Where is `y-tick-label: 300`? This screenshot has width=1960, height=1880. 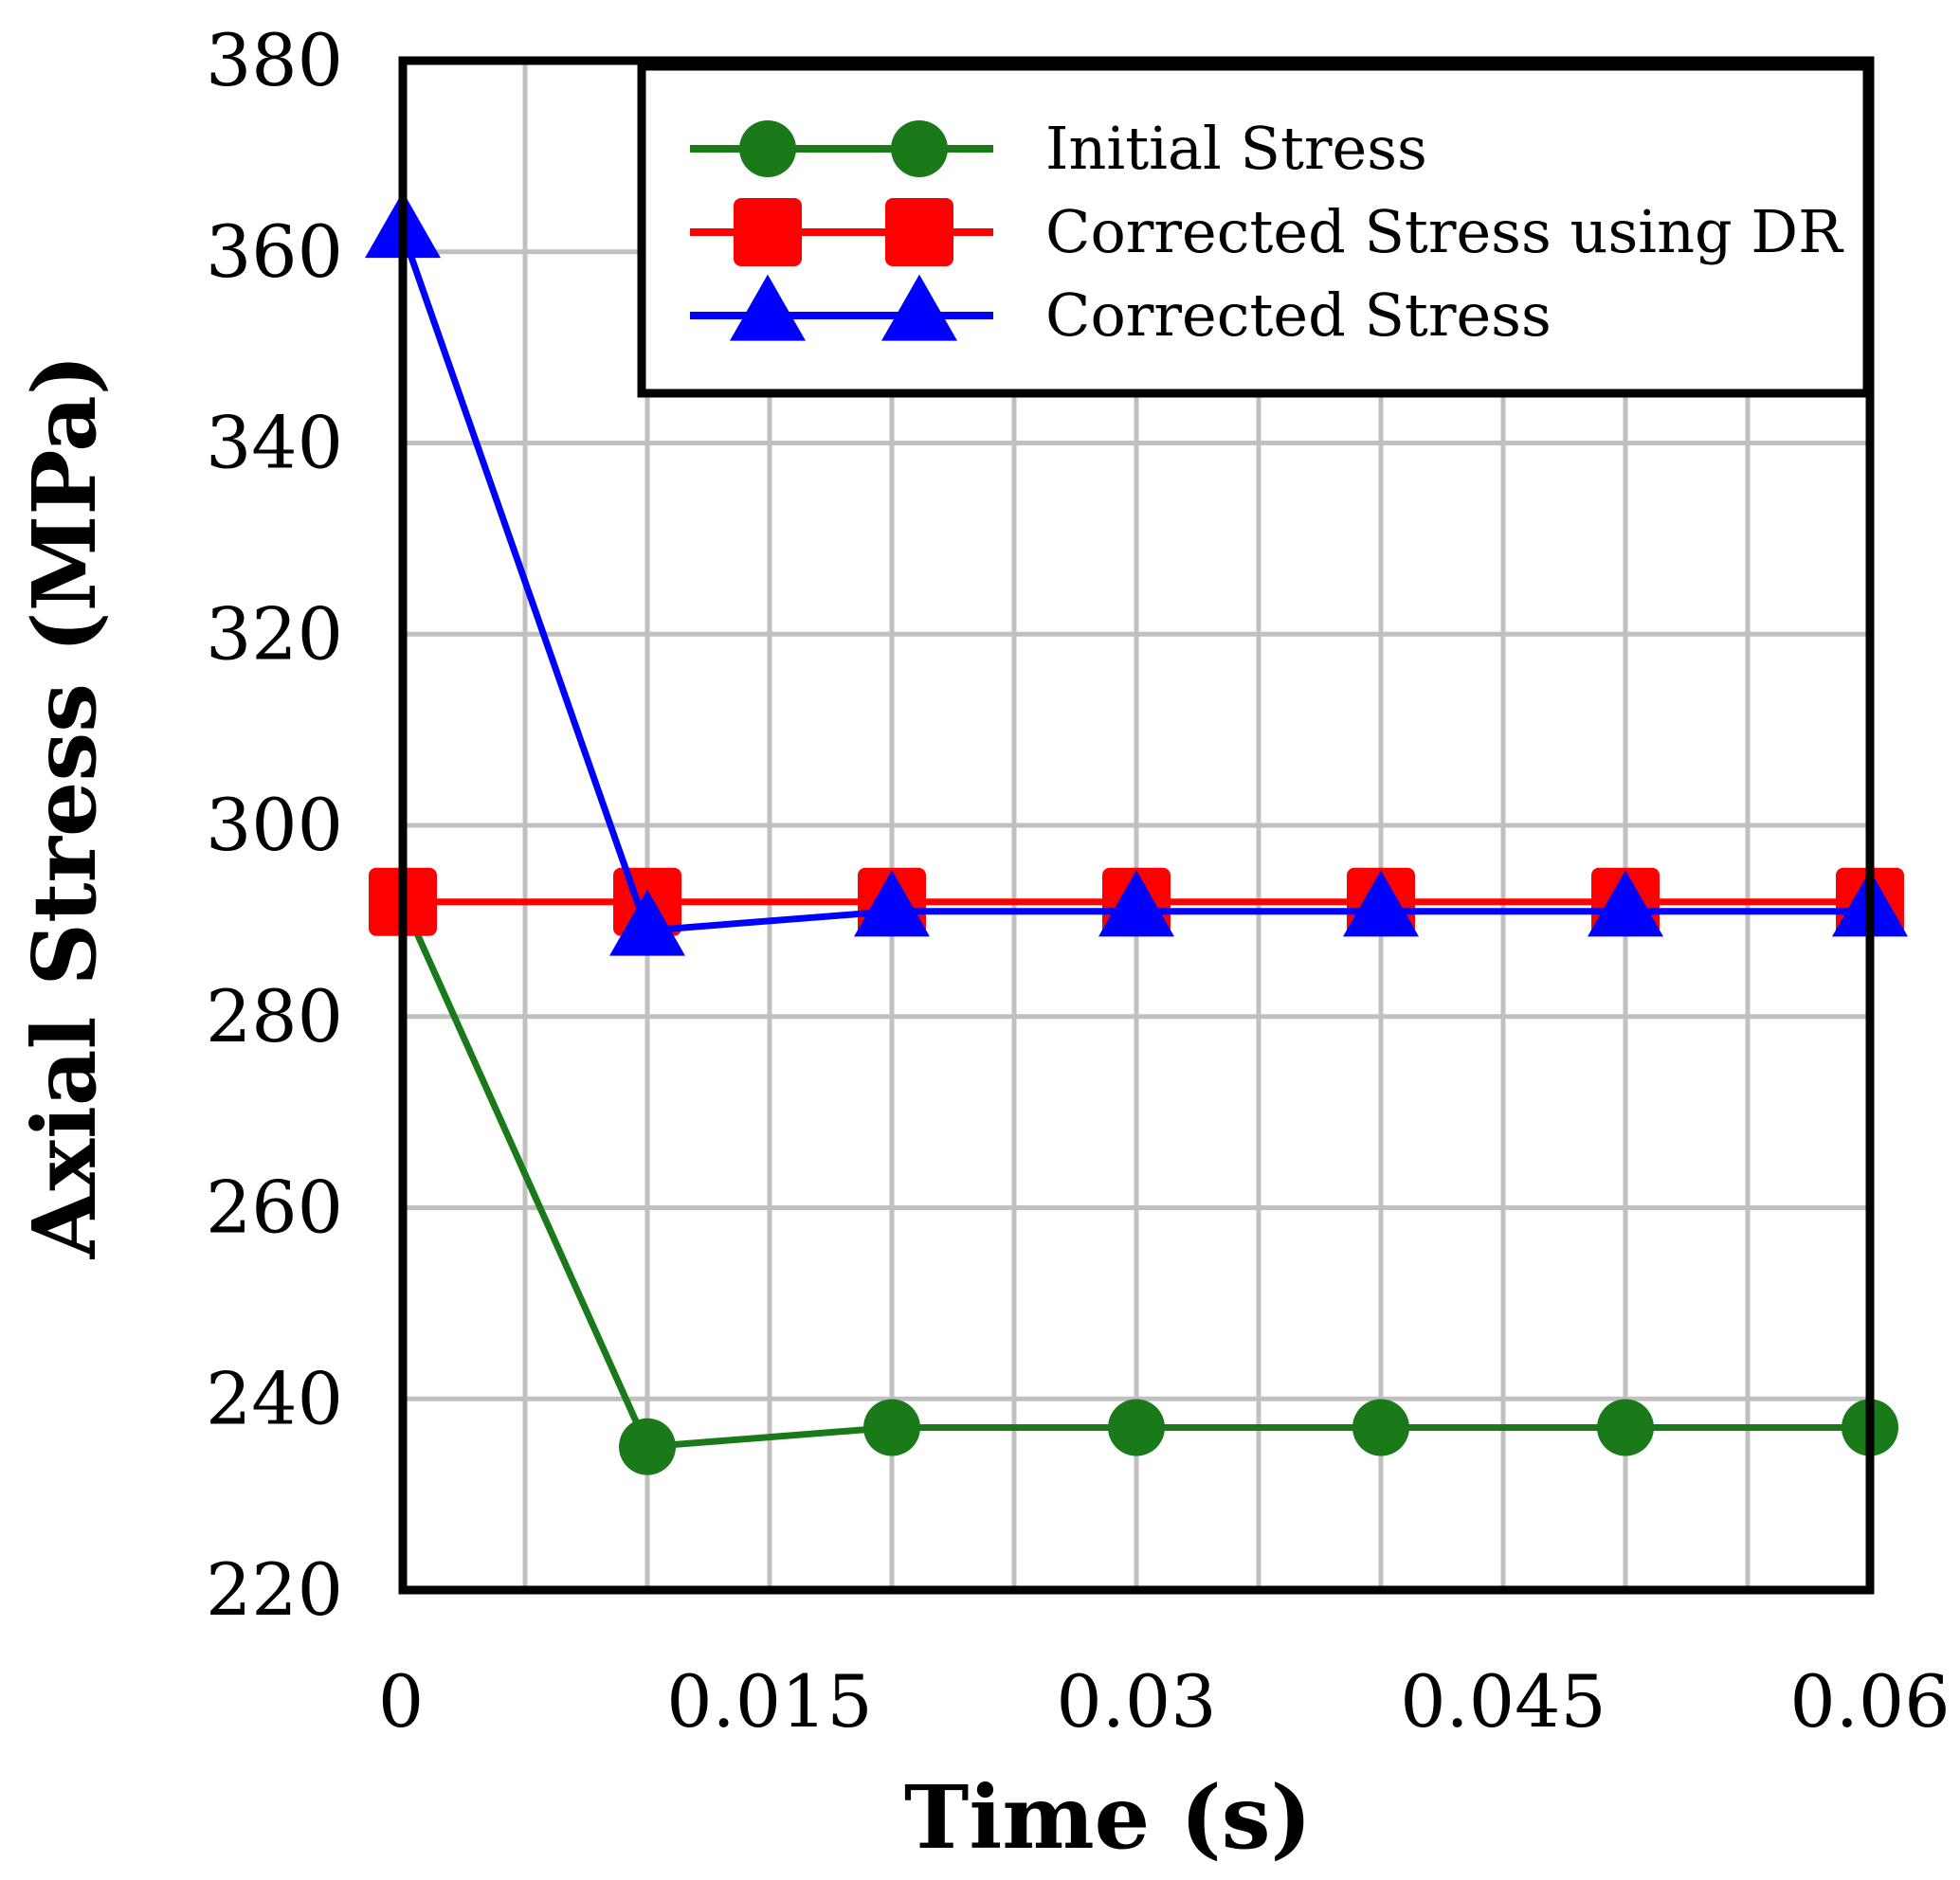 y-tick-label: 300 is located at coordinates (274, 825).